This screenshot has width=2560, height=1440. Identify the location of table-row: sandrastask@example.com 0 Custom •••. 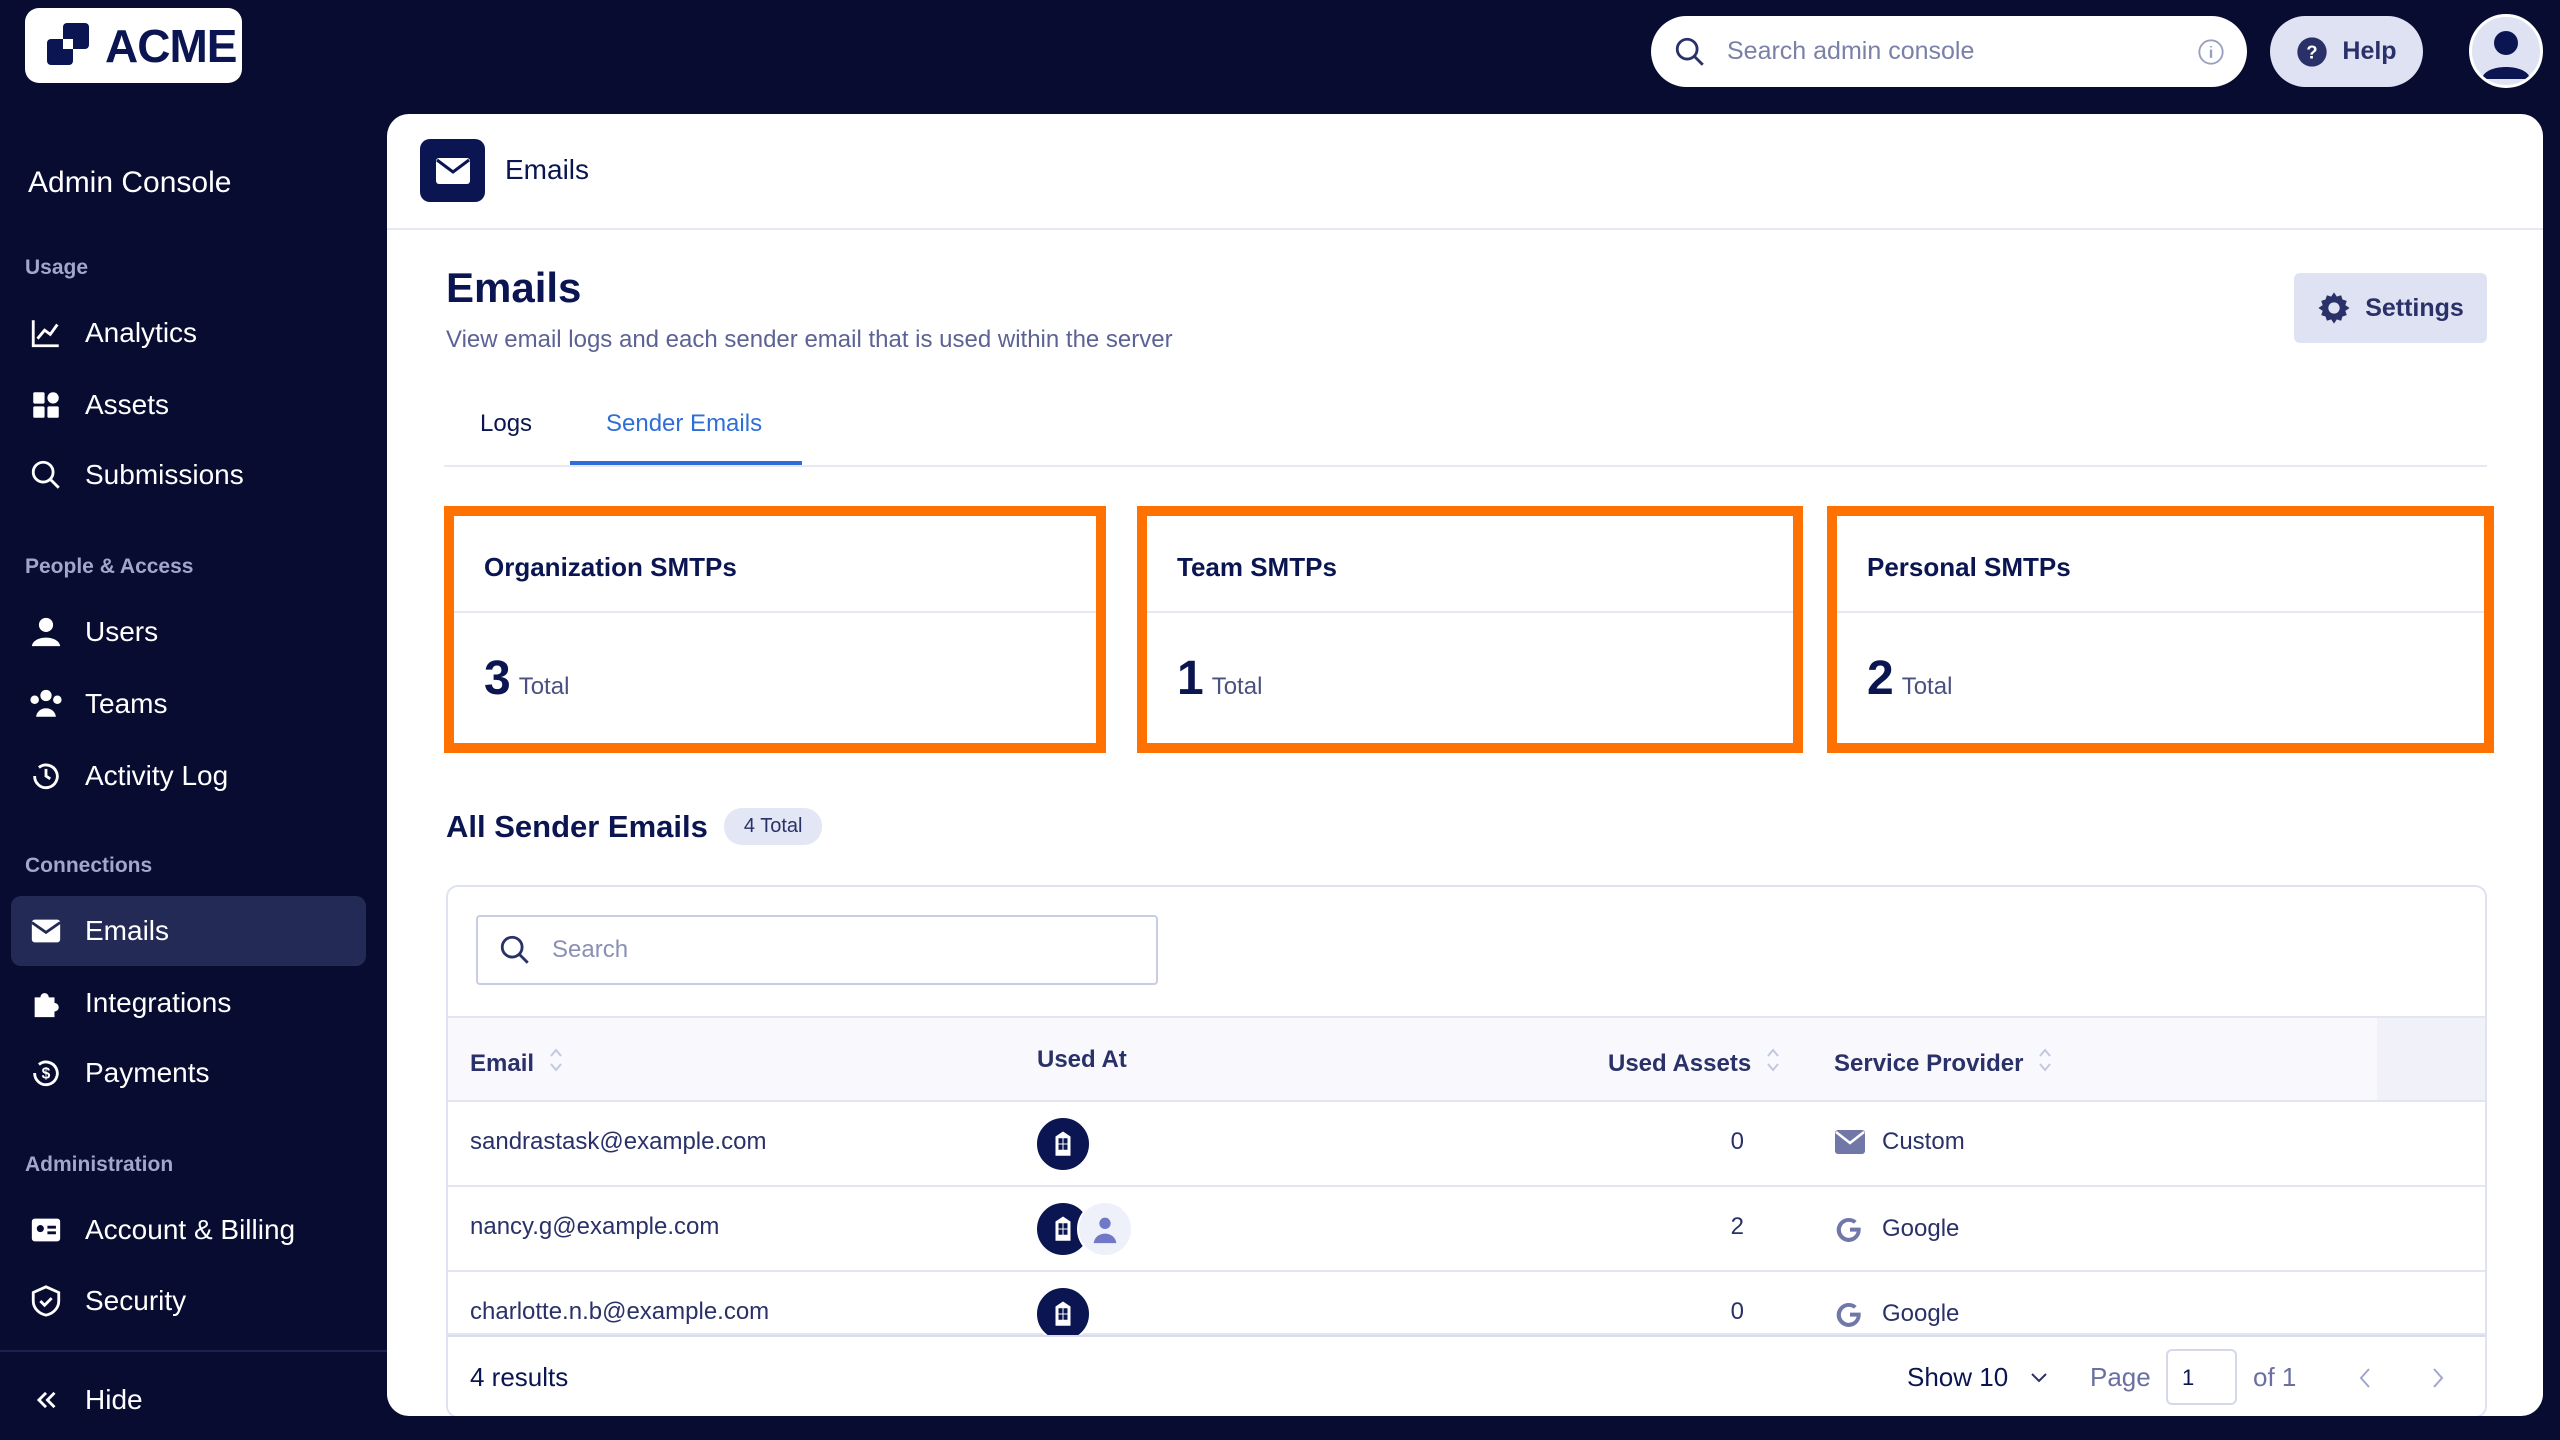
(1466, 1144).